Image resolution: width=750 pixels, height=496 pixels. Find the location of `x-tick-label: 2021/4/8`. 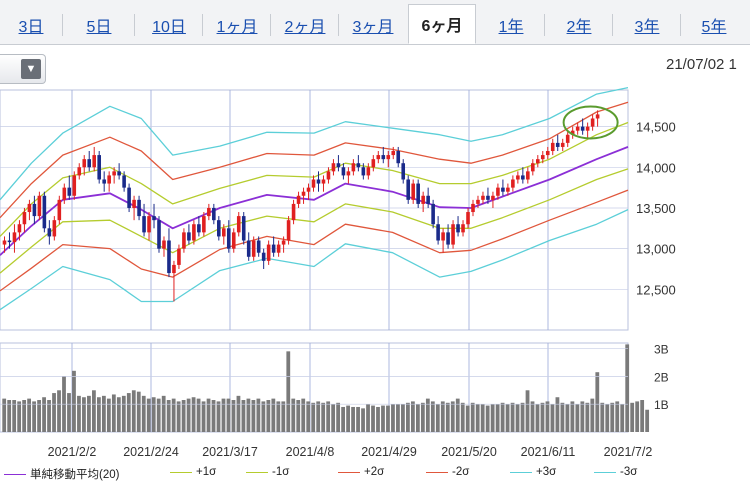

x-tick-label: 2021/4/8 is located at coordinates (310, 452).